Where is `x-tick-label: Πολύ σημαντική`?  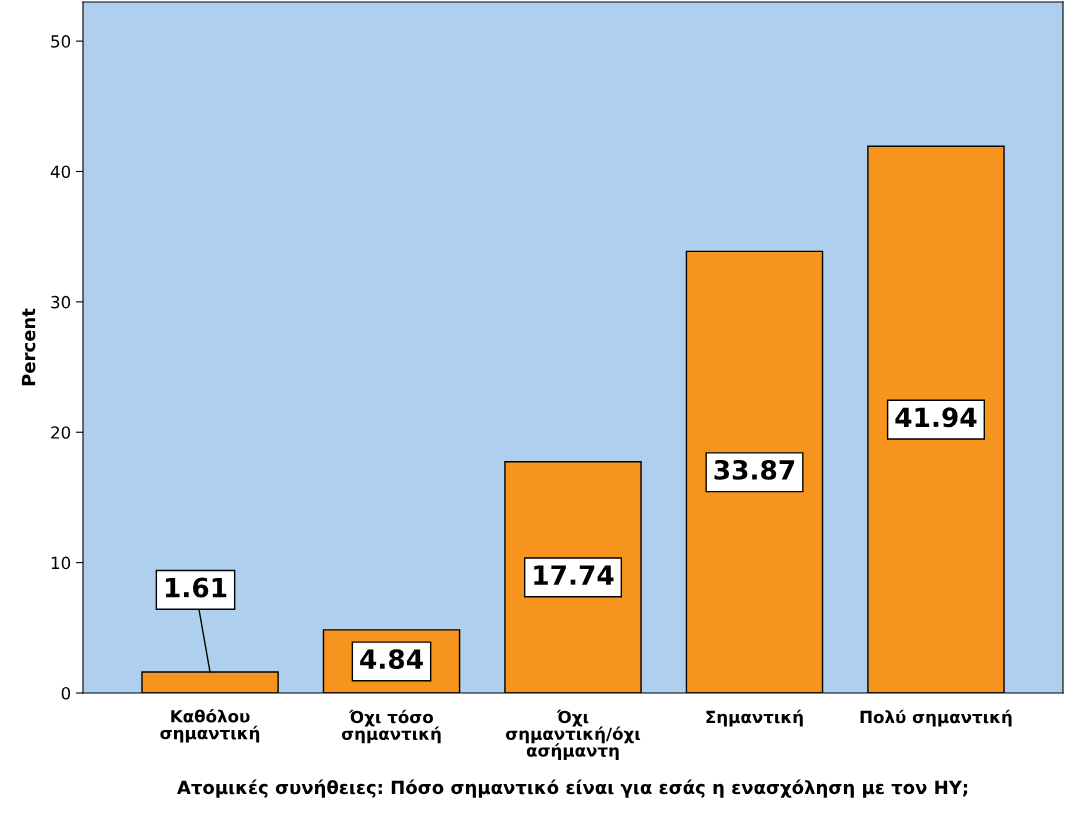 x-tick-label: Πολύ σημαντική is located at coordinates (936, 718).